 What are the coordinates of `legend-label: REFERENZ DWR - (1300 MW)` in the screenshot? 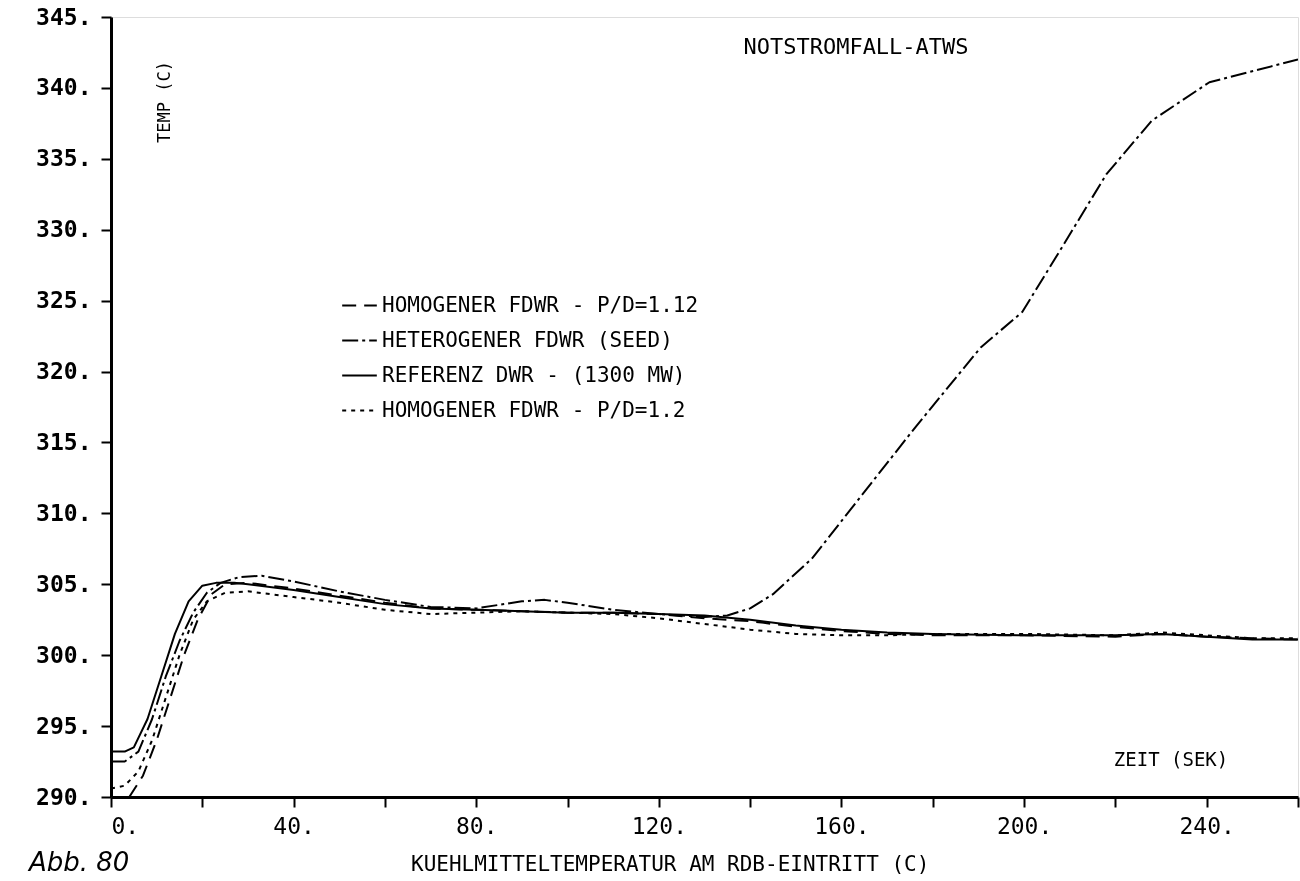 It's located at (534, 374).